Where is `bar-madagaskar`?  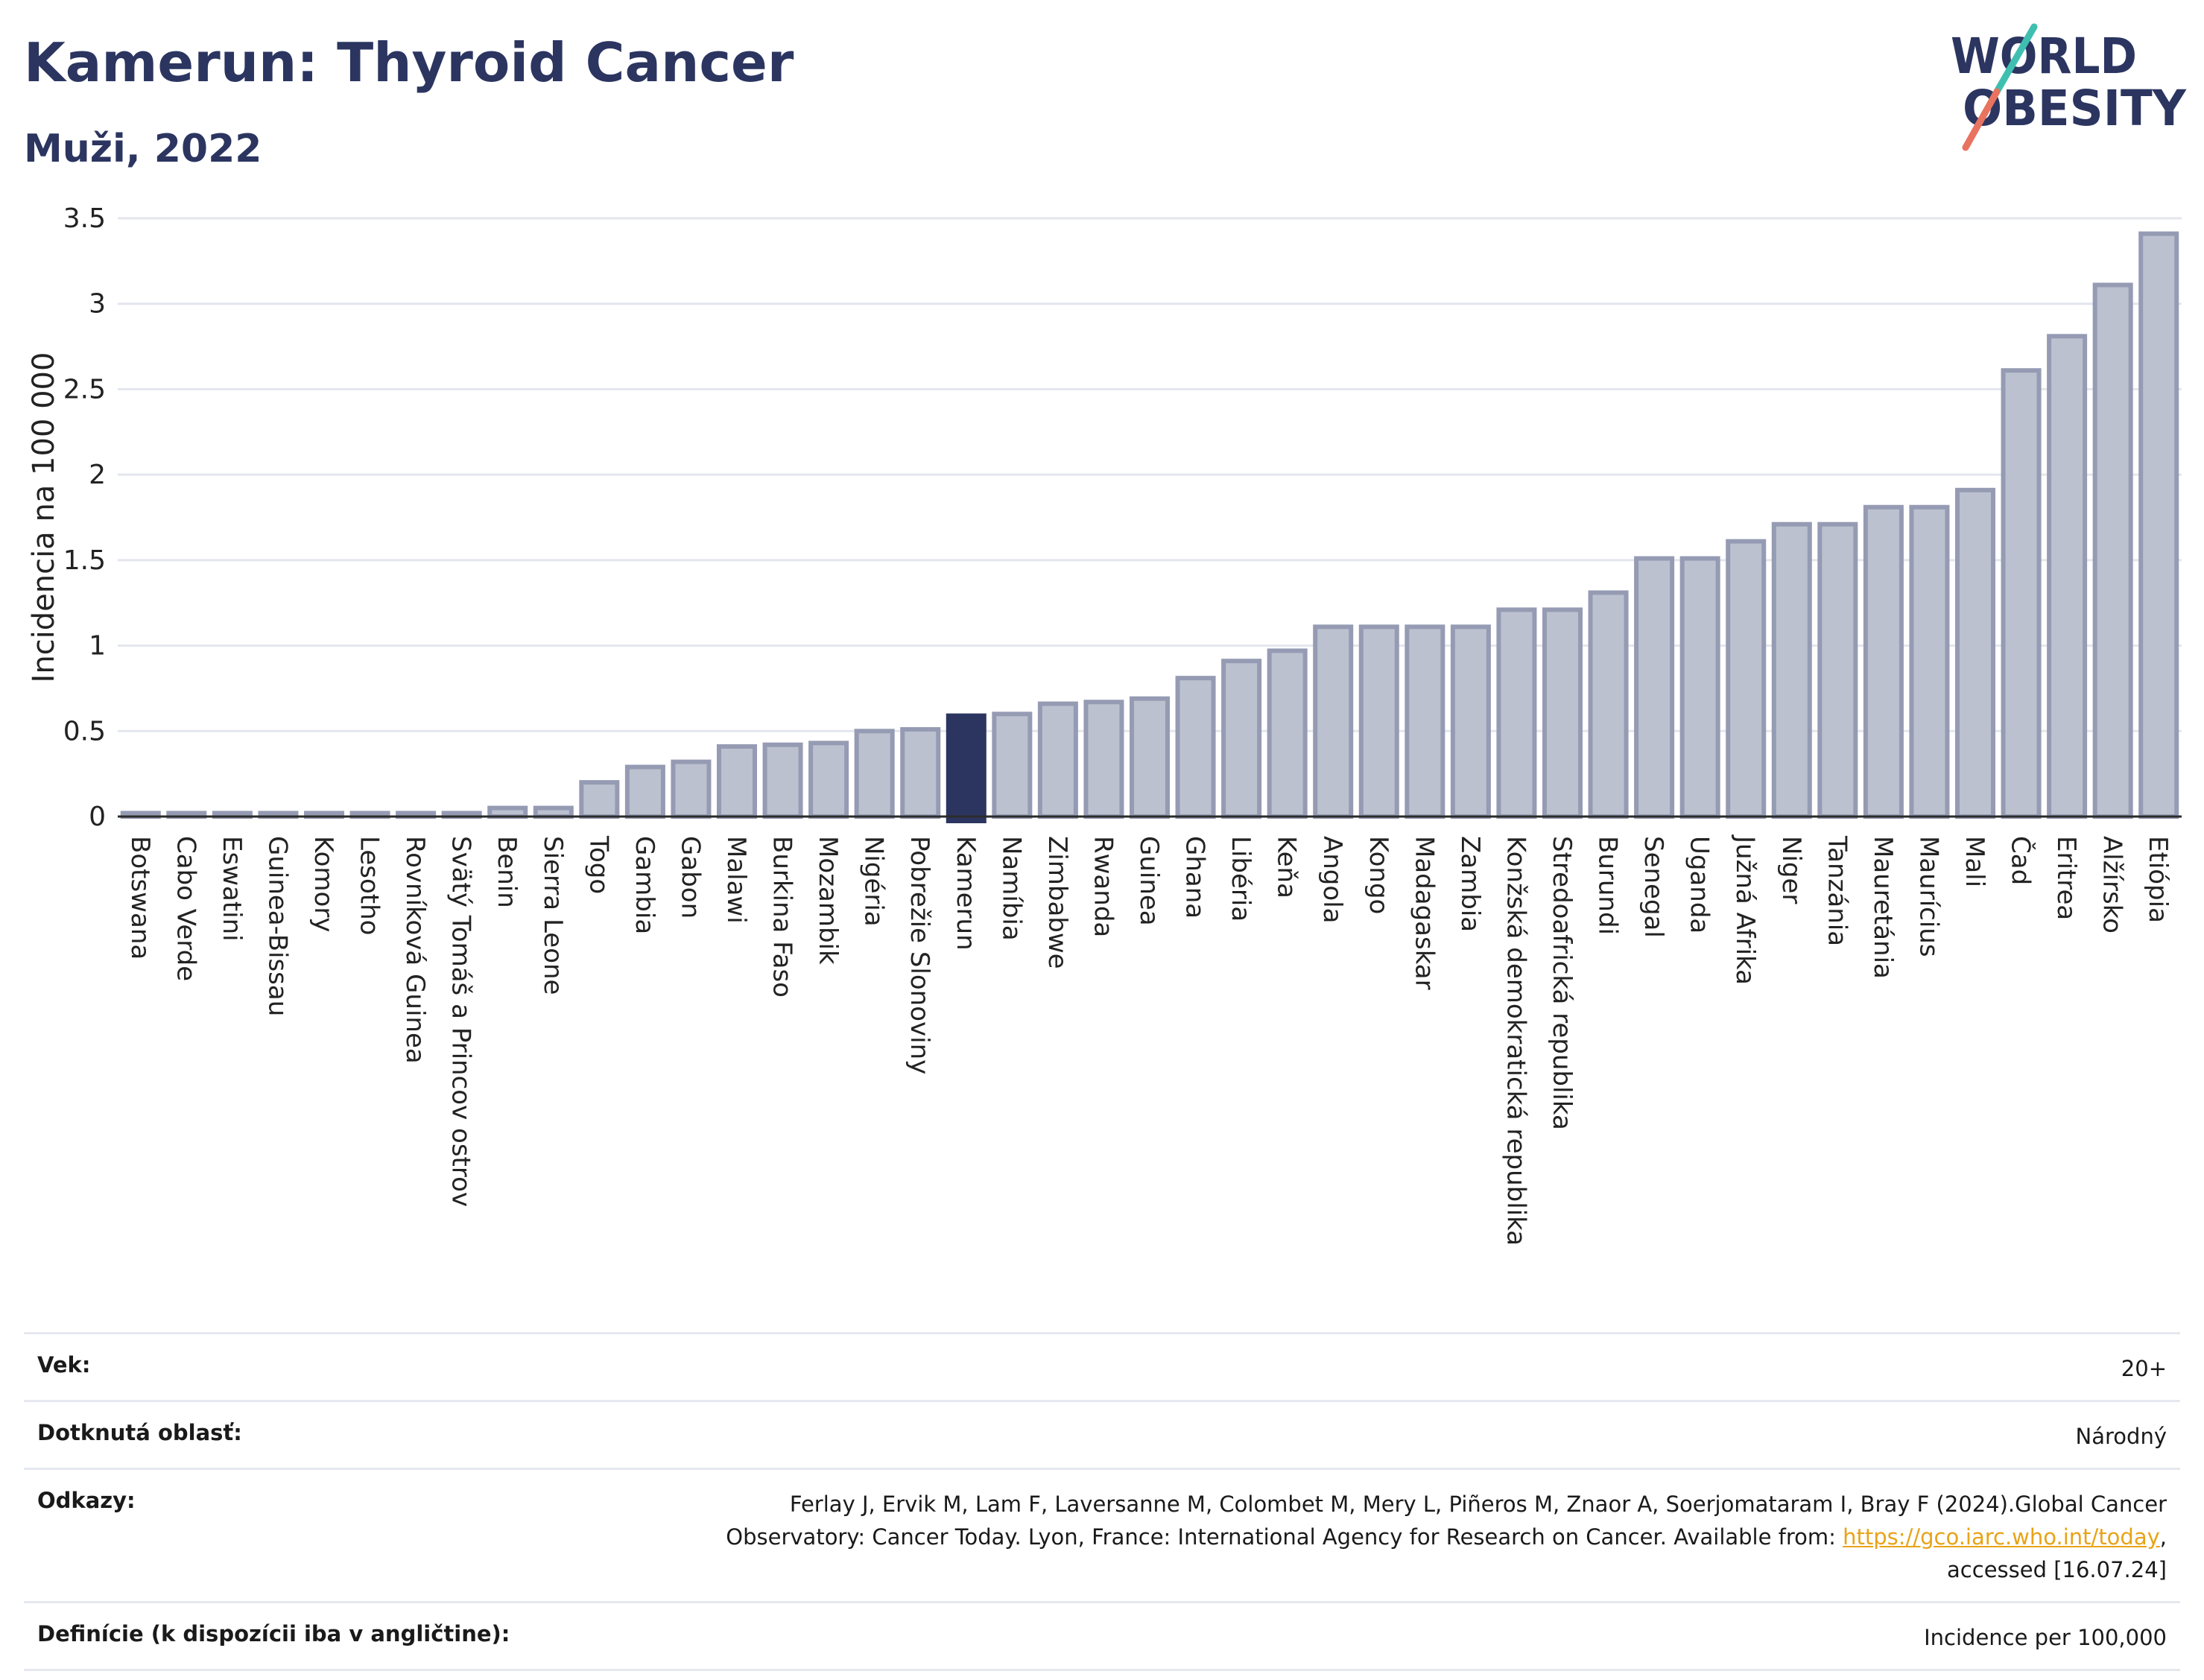 bar-madagaskar is located at coordinates (1425, 721).